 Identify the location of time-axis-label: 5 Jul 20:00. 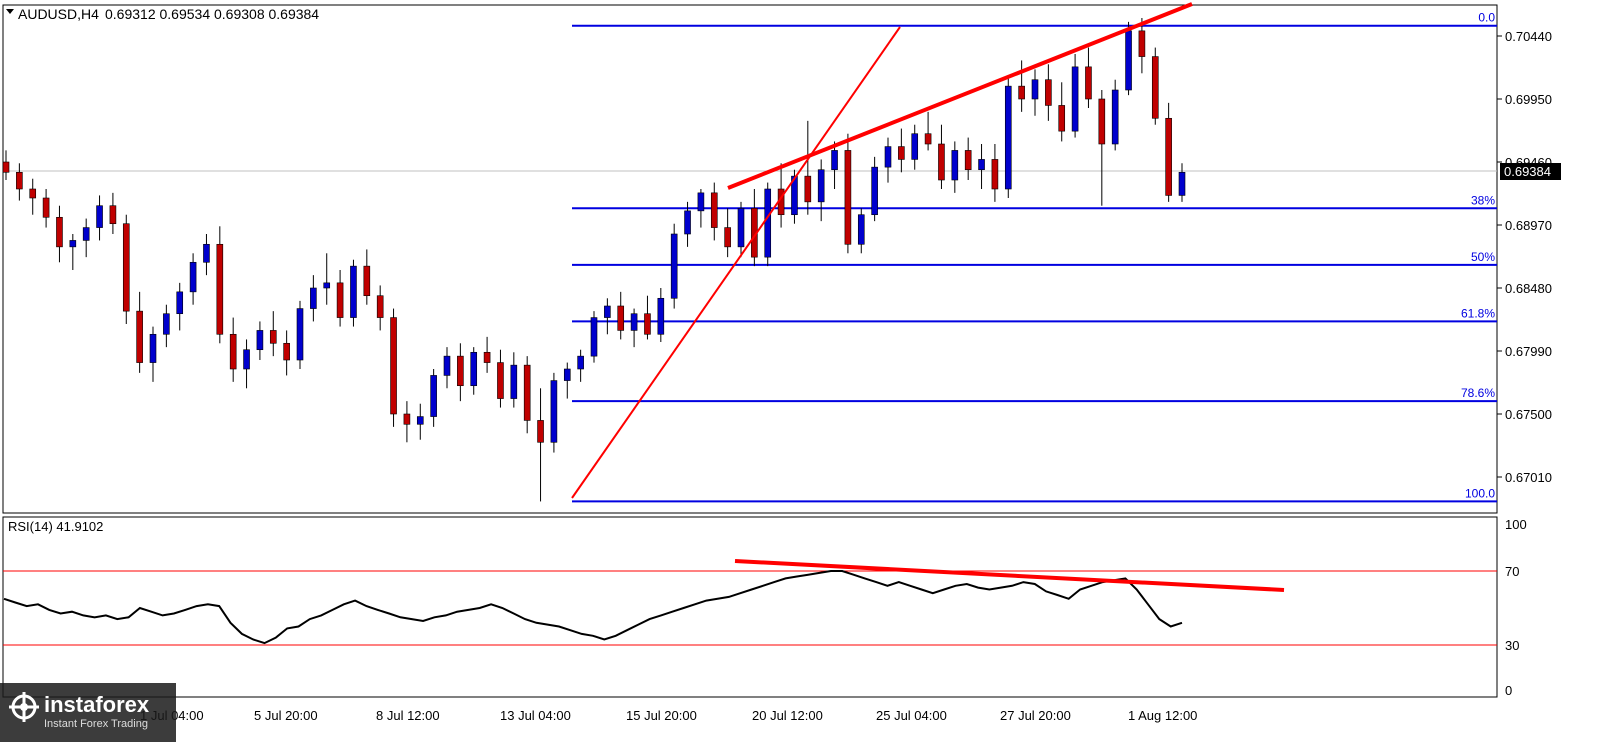
(286, 715).